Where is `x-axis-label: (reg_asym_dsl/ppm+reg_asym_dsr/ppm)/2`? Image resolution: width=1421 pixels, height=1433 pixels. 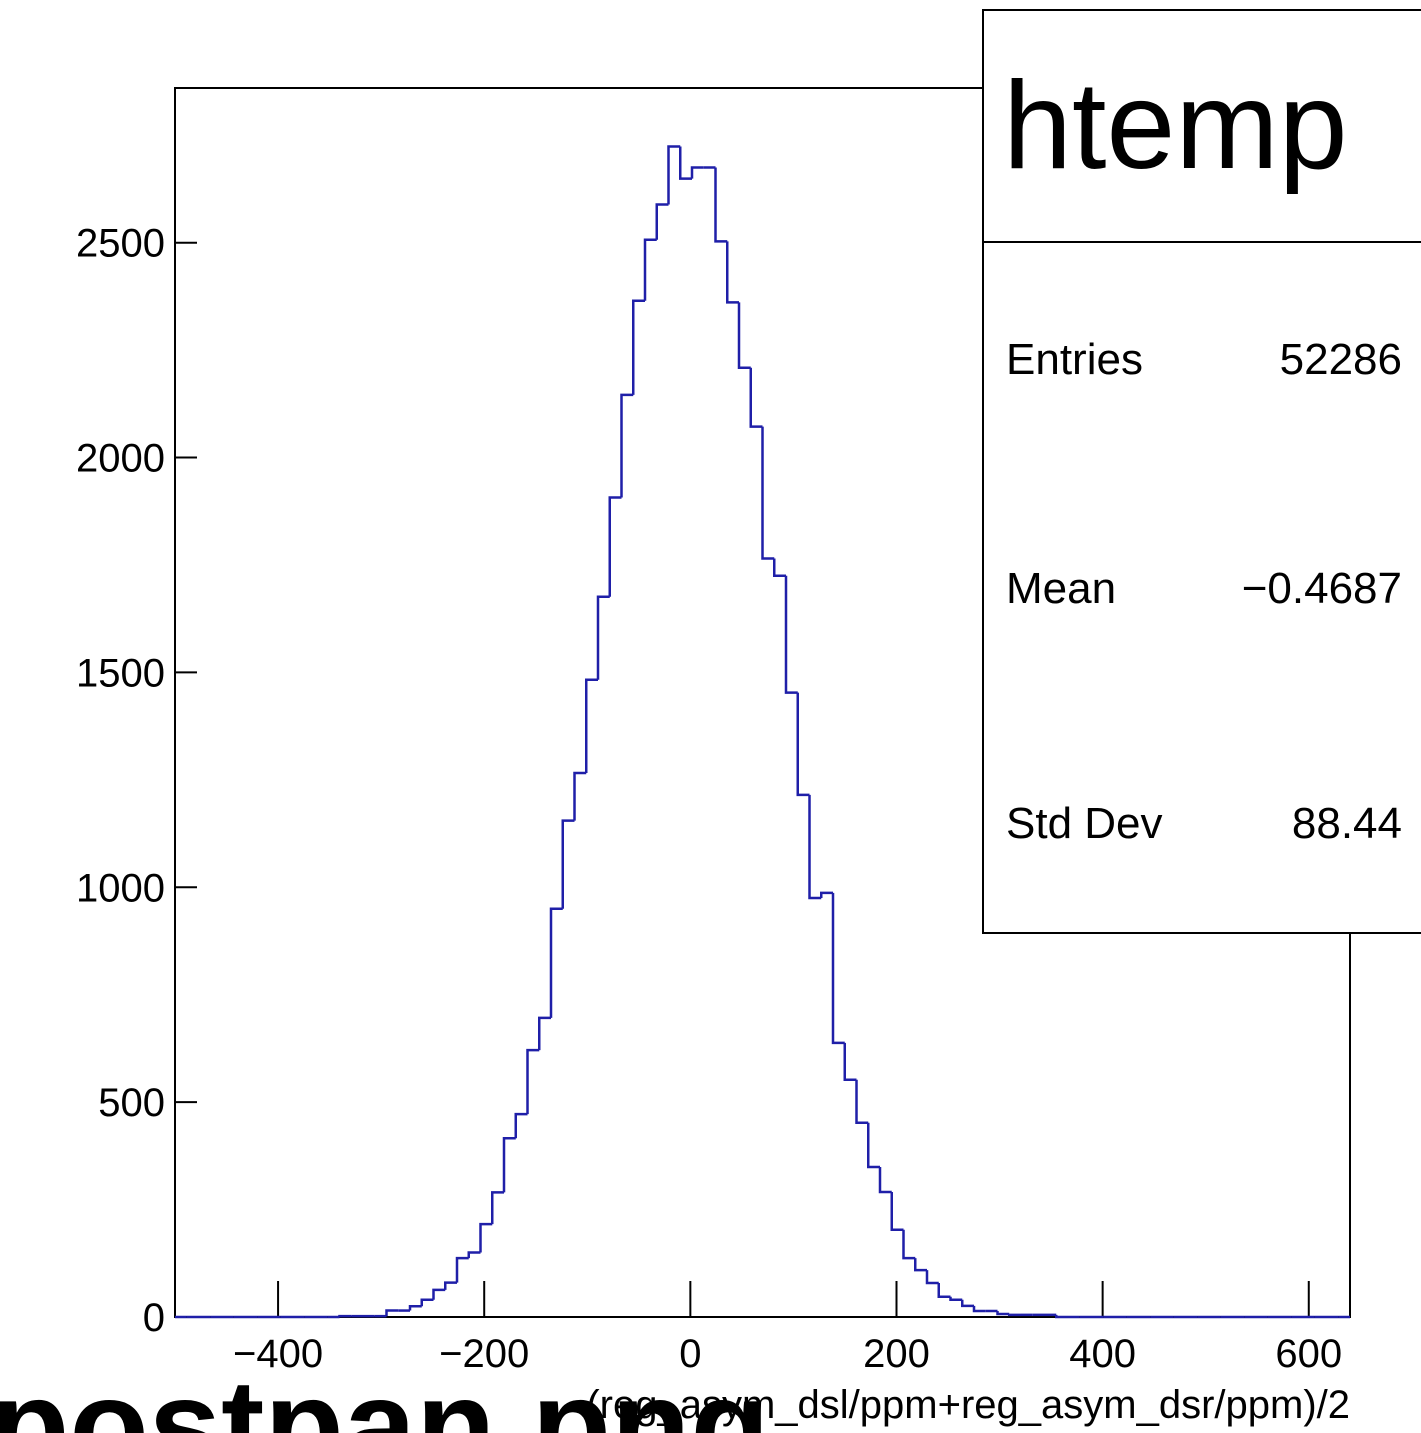
x-axis-label: (reg_asym_dsl/ppm+reg_asym_dsr/ppm)/2 is located at coordinates (968, 1405).